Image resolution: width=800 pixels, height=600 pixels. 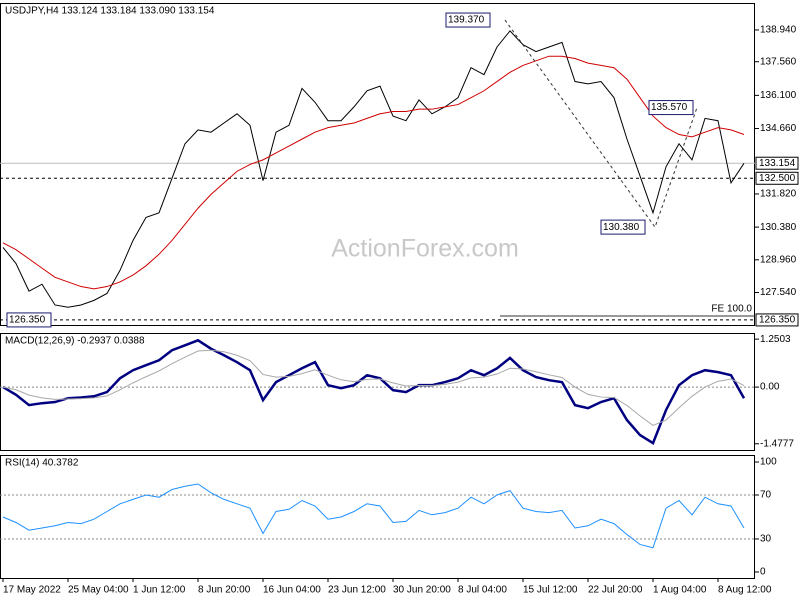 What do you see at coordinates (775, 339) in the screenshot?
I see `y-tick-label: 1.2503` at bounding box center [775, 339].